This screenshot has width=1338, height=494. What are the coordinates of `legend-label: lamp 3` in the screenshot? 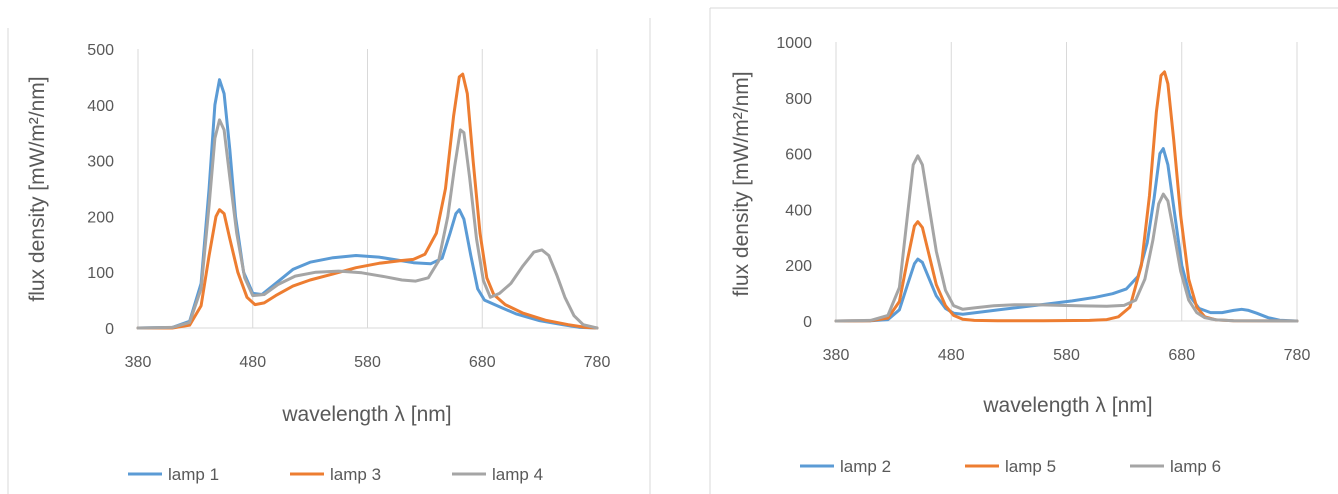 It's located at (355, 474).